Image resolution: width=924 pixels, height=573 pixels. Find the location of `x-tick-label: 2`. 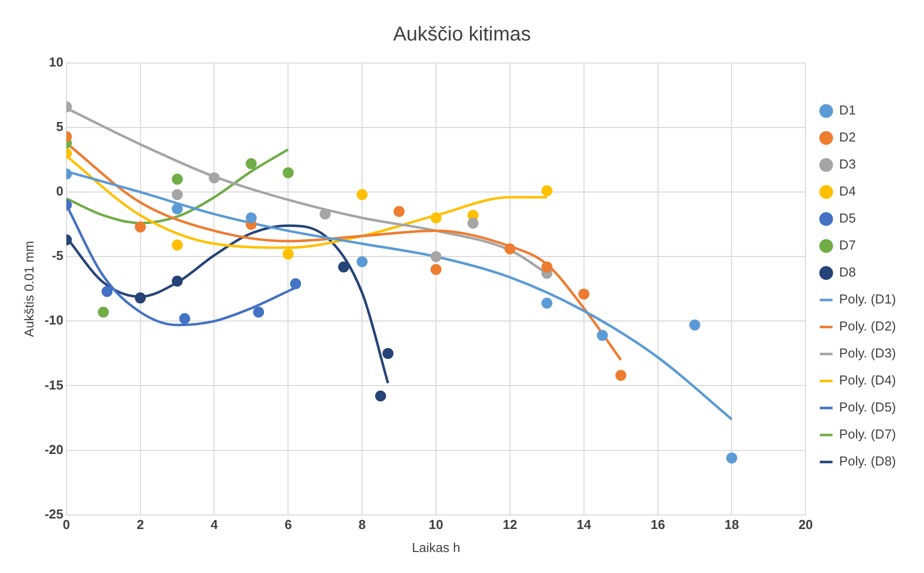

x-tick-label: 2 is located at coordinates (140, 524).